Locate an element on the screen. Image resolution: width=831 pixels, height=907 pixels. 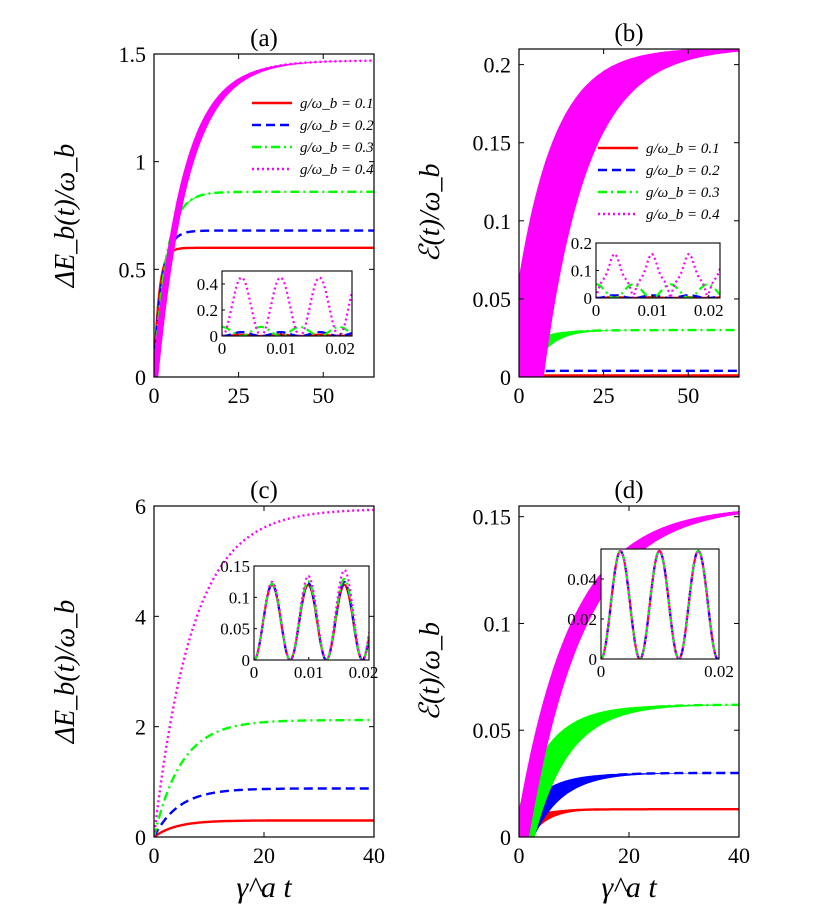
inset-d: 0 0.02 0 0.02 0.04 is located at coordinates (650, 614).